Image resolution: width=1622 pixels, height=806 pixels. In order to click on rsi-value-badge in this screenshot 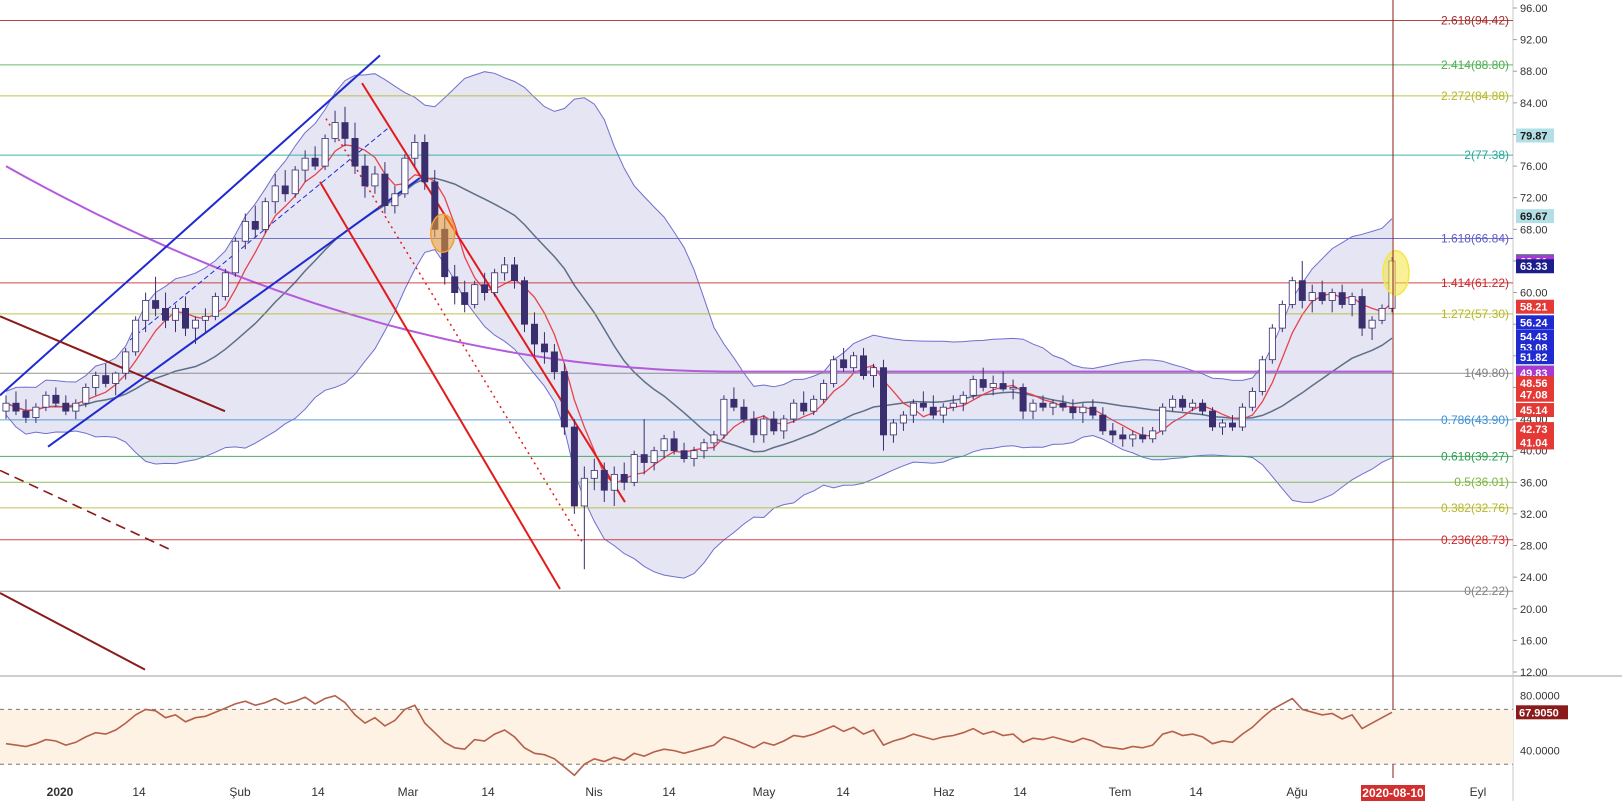, I will do `click(1542, 712)`.